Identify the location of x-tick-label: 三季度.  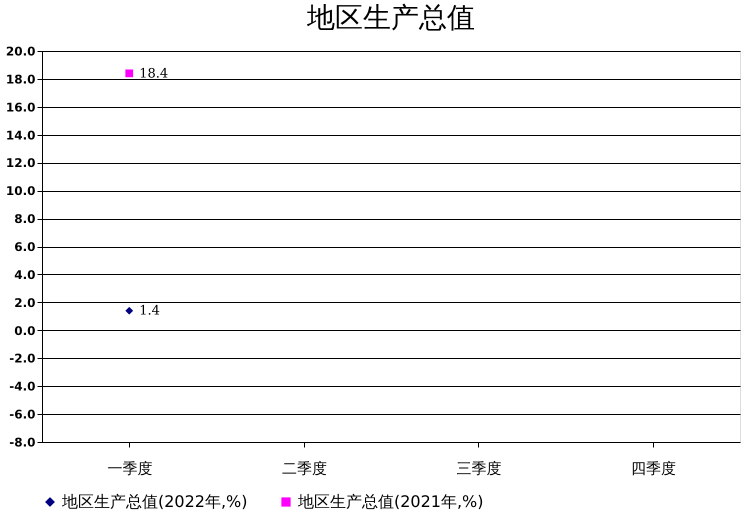
(479, 469).